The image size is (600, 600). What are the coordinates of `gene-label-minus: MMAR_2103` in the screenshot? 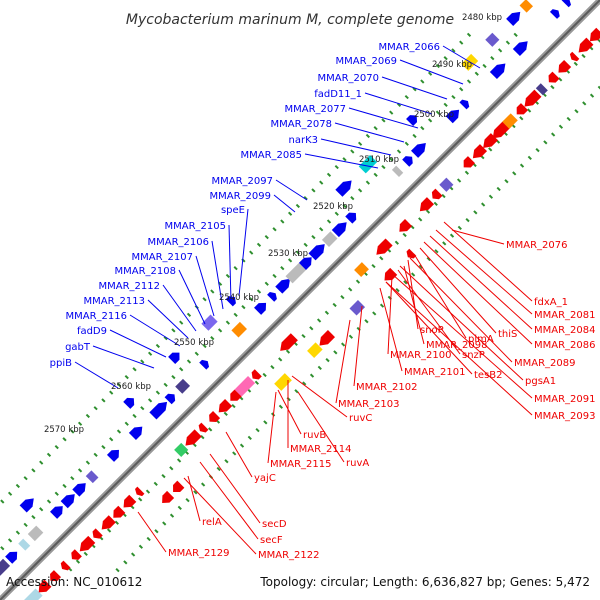 It's located at (369, 404).